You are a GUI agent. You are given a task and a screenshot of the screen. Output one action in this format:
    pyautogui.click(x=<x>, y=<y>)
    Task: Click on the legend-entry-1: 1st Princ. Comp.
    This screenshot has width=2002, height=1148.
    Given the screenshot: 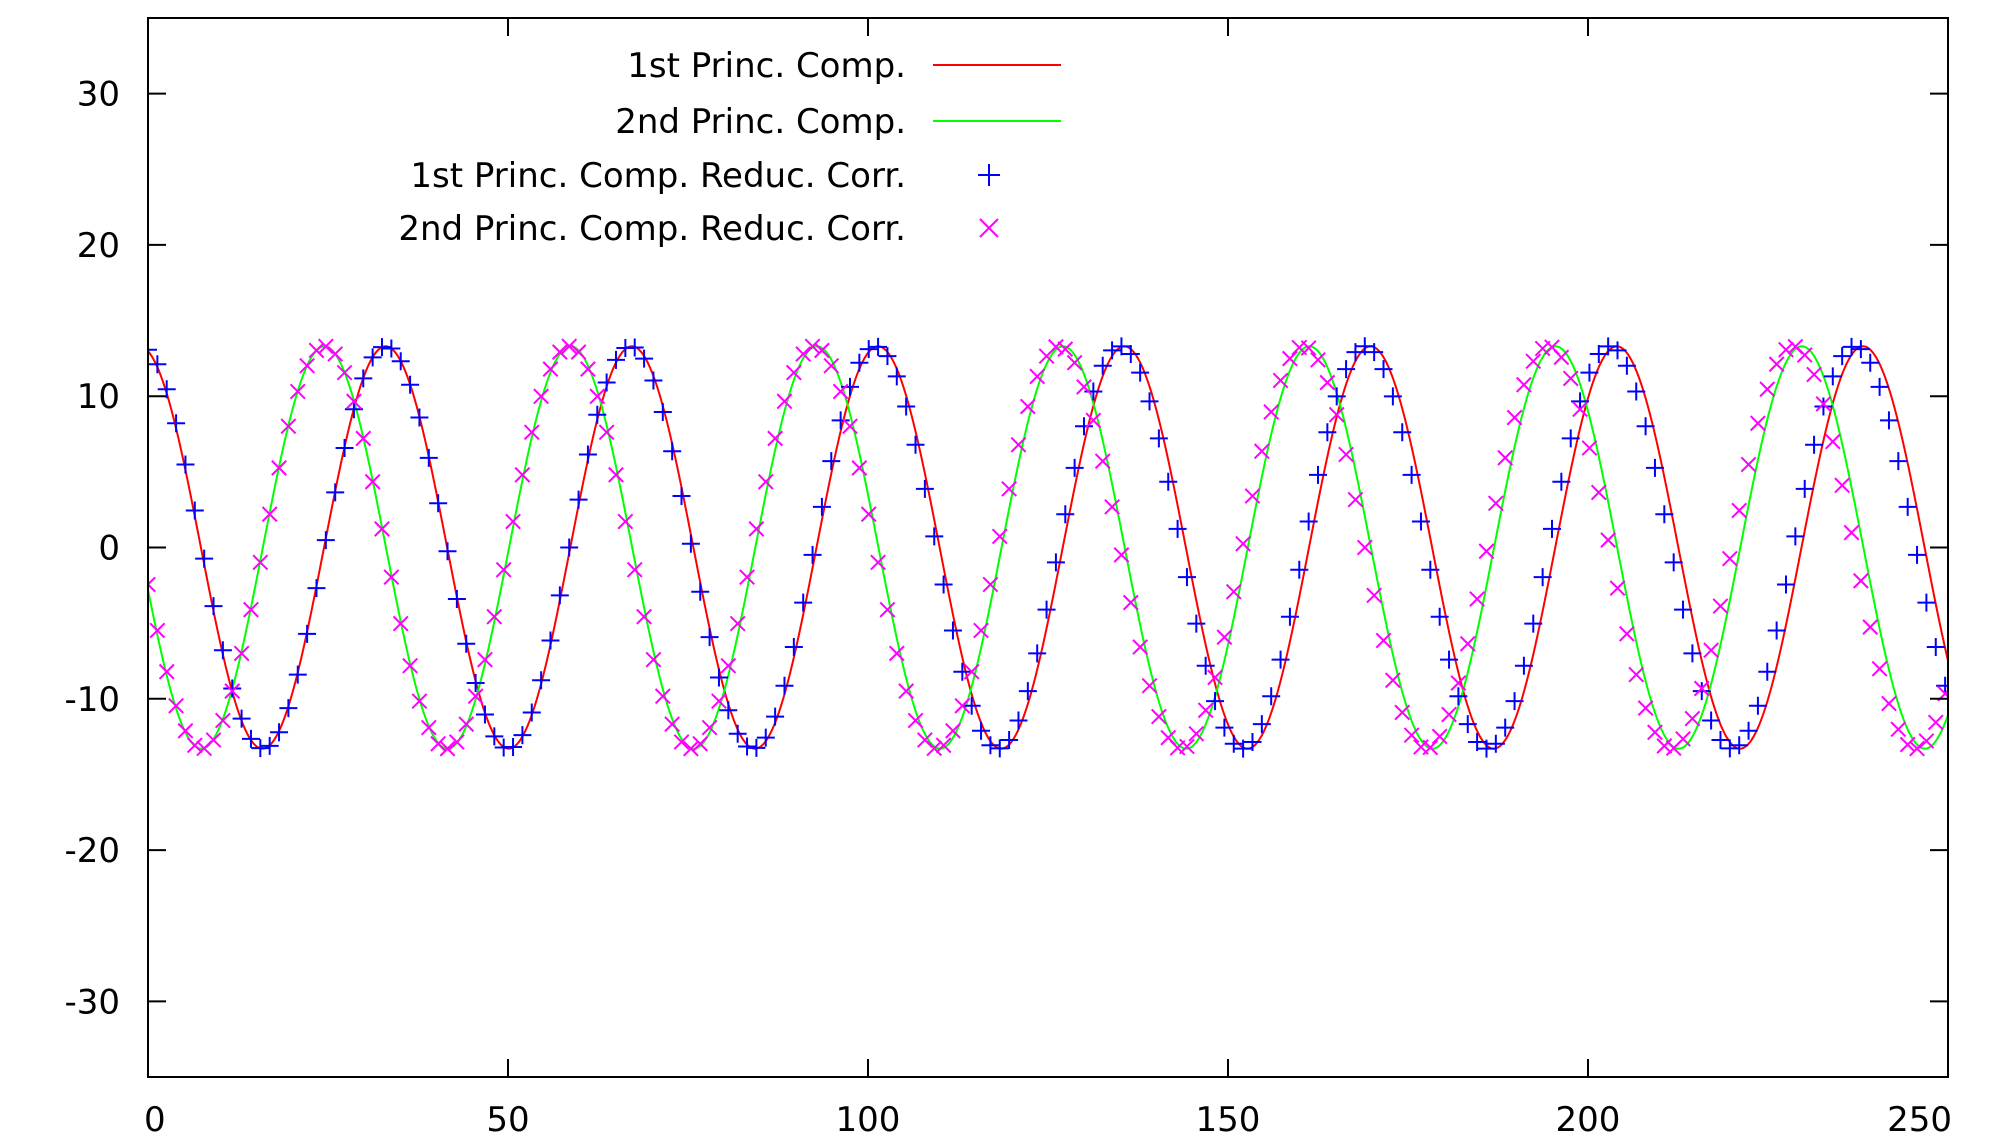 What is the action you would take?
    pyautogui.click(x=844, y=66)
    